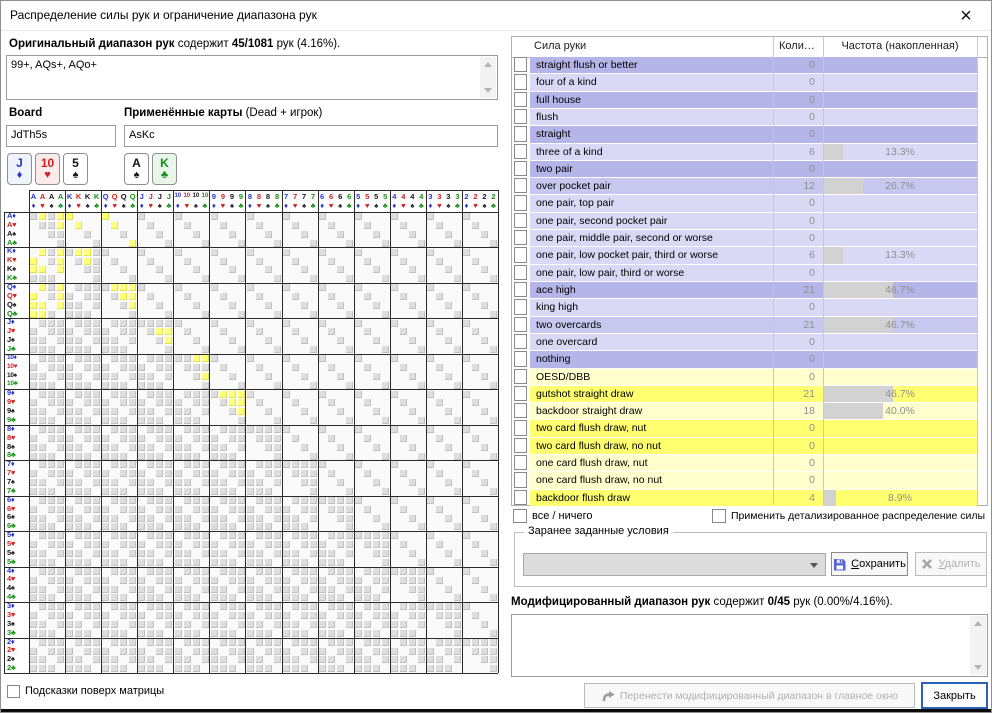  What do you see at coordinates (749, 221) in the screenshot?
I see `strength-row: one pair, second pocket pair 0` at bounding box center [749, 221].